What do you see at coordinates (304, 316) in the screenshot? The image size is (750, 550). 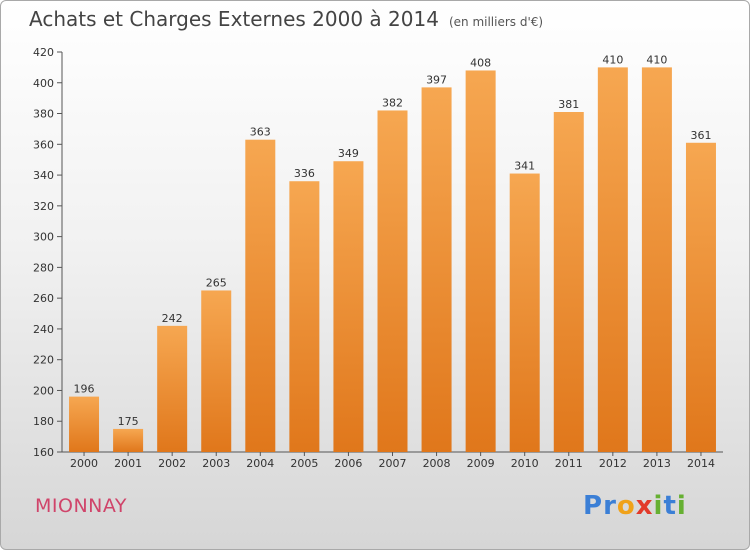 I see `bar-2005` at bounding box center [304, 316].